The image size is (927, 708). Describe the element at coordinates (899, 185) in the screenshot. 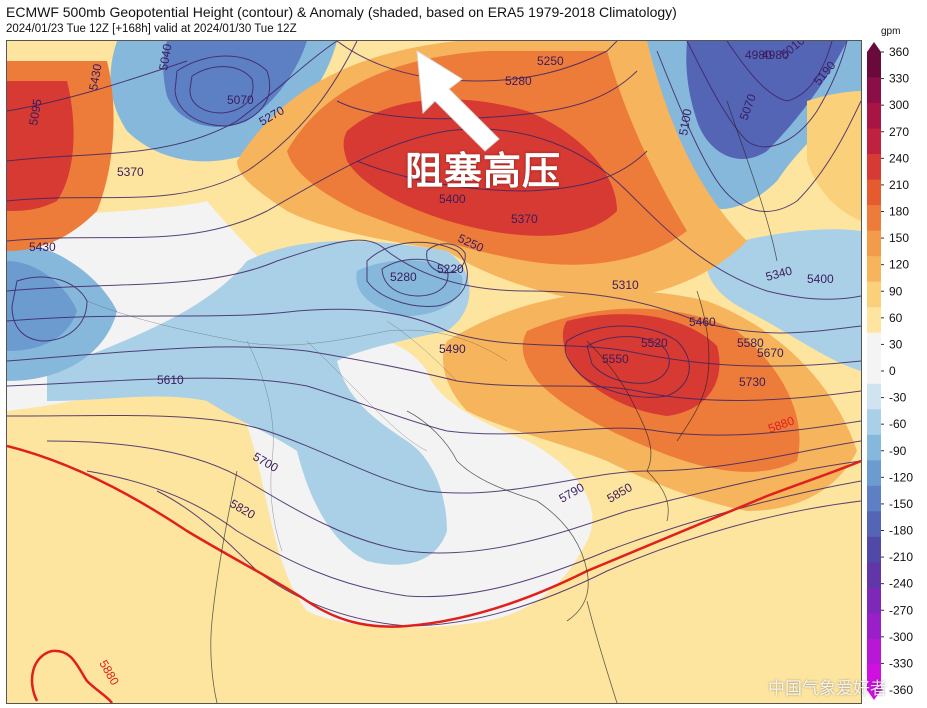

I see `colorbar-tick-label: 210` at that location.